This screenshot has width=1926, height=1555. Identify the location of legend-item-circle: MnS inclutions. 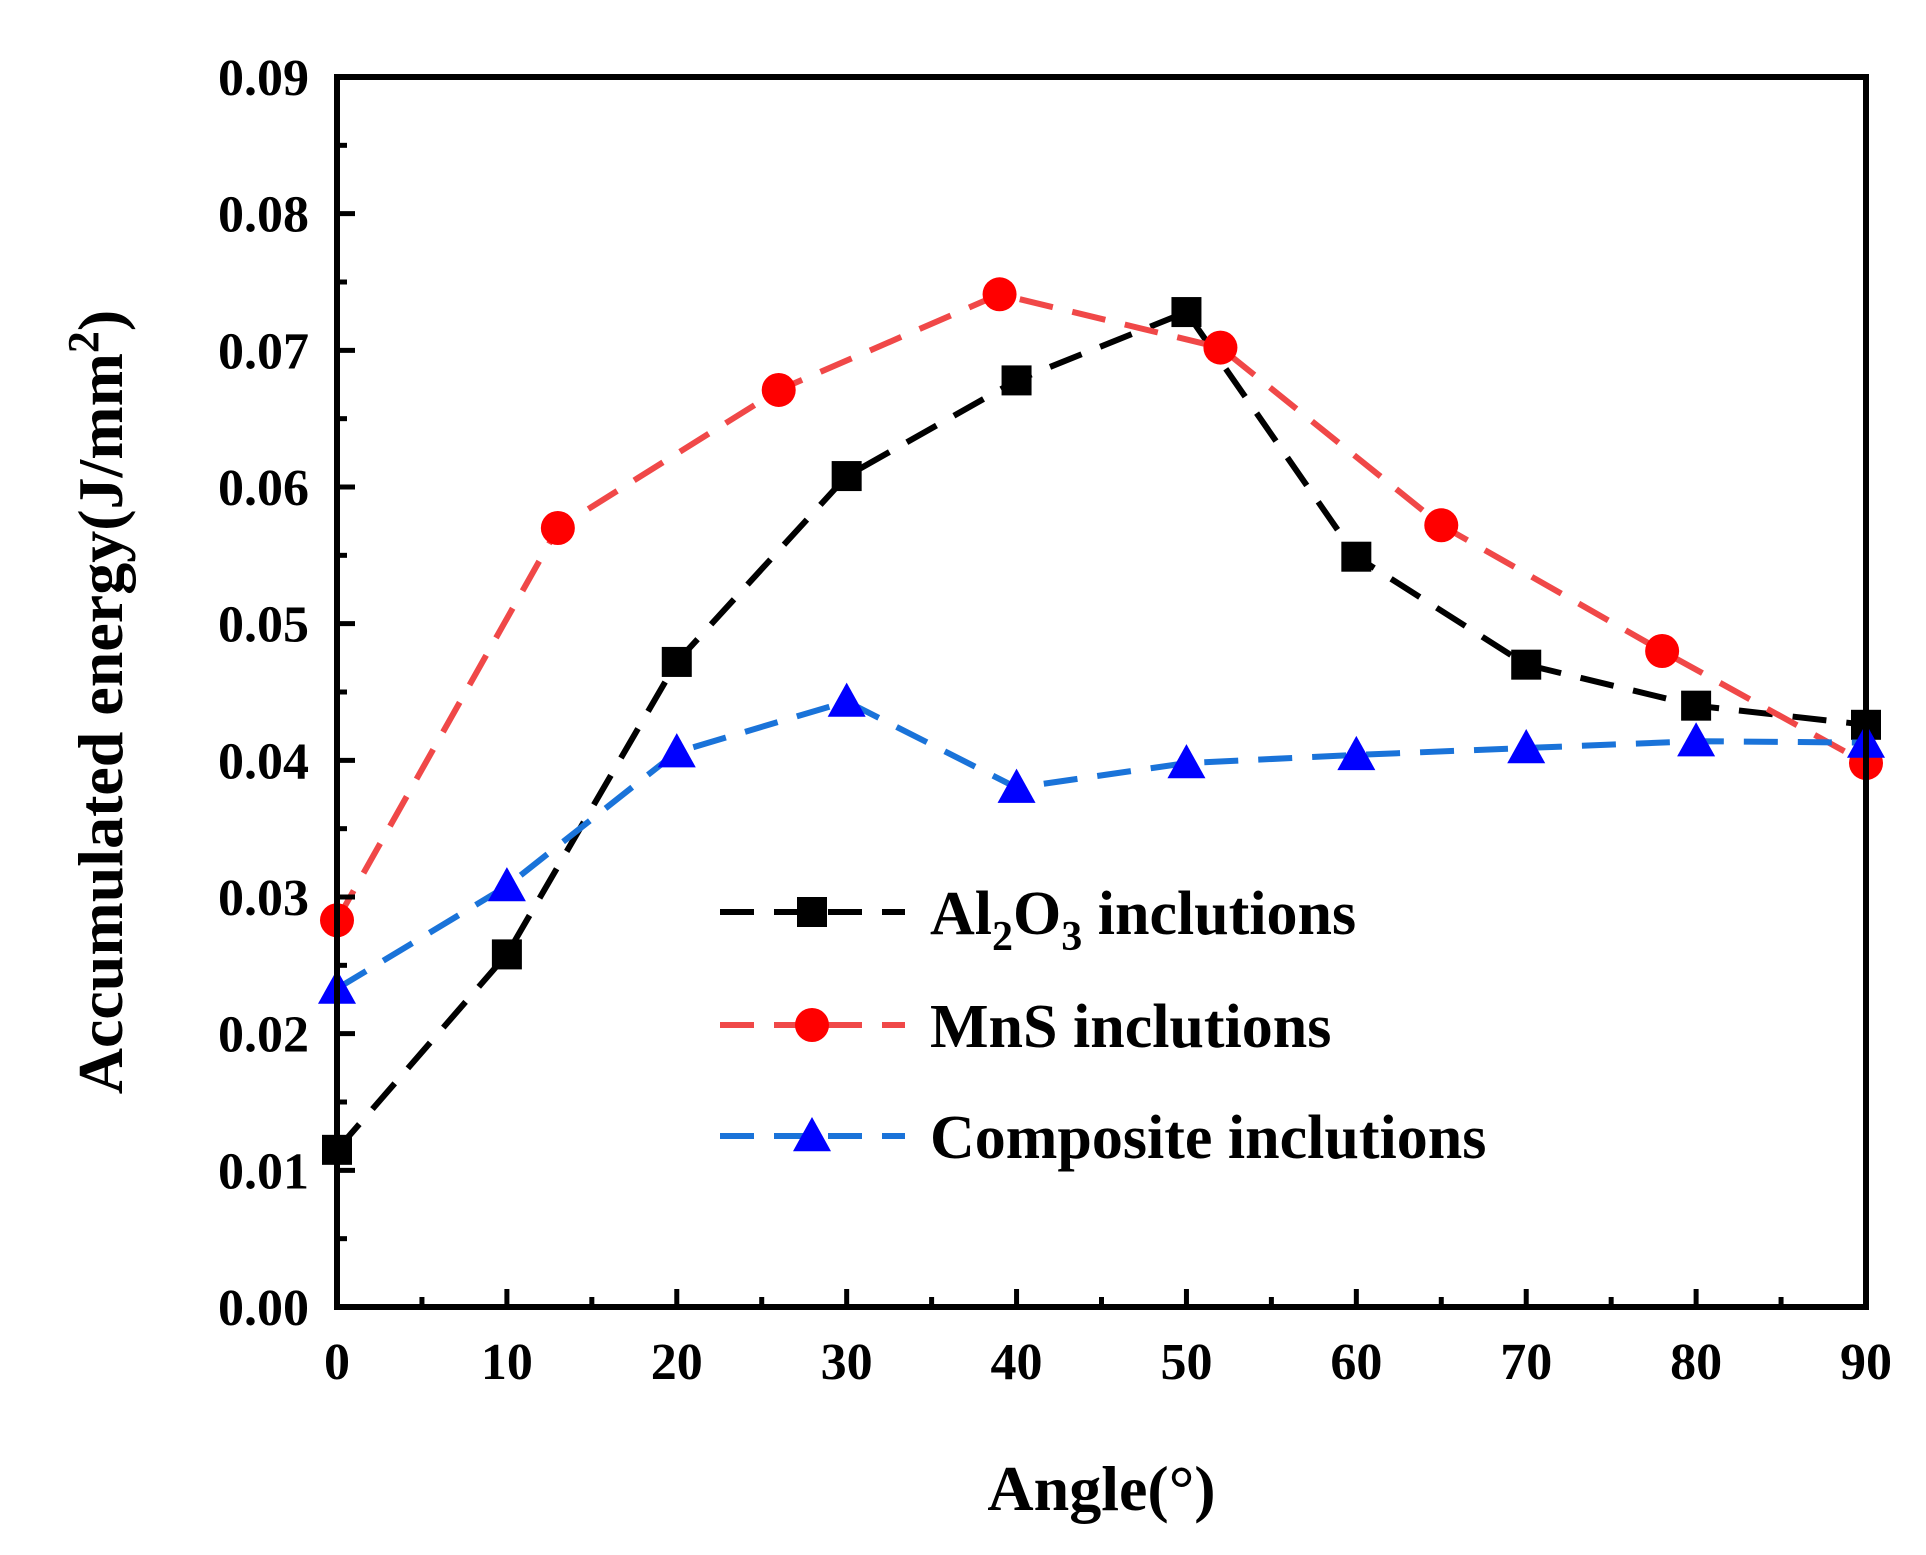
(1025, 1027).